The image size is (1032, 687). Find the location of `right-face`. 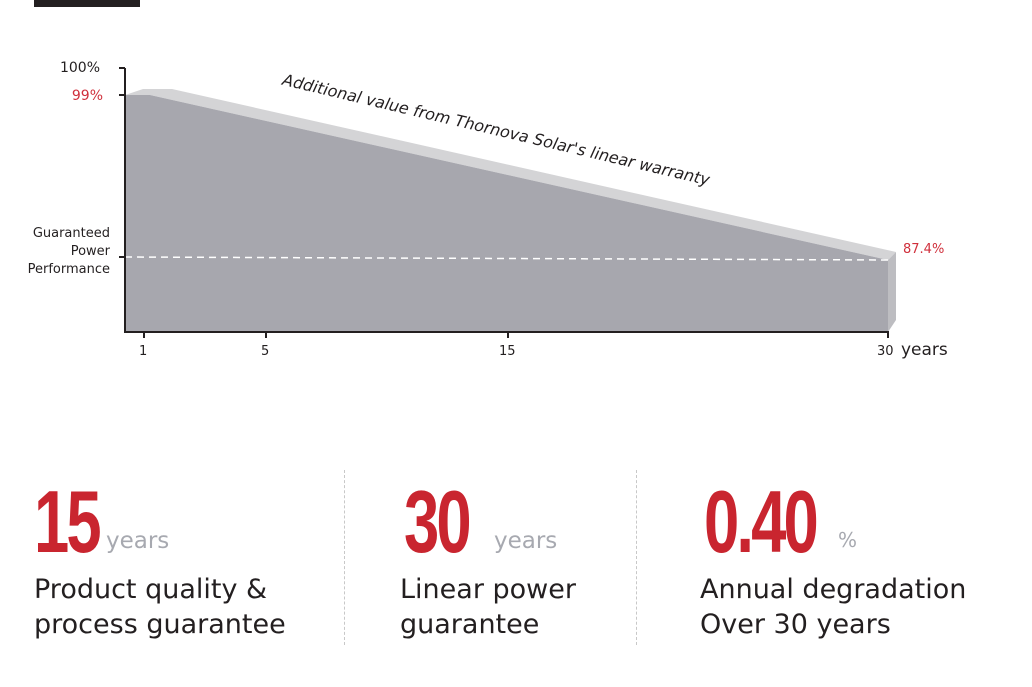

right-face is located at coordinates (892, 292).